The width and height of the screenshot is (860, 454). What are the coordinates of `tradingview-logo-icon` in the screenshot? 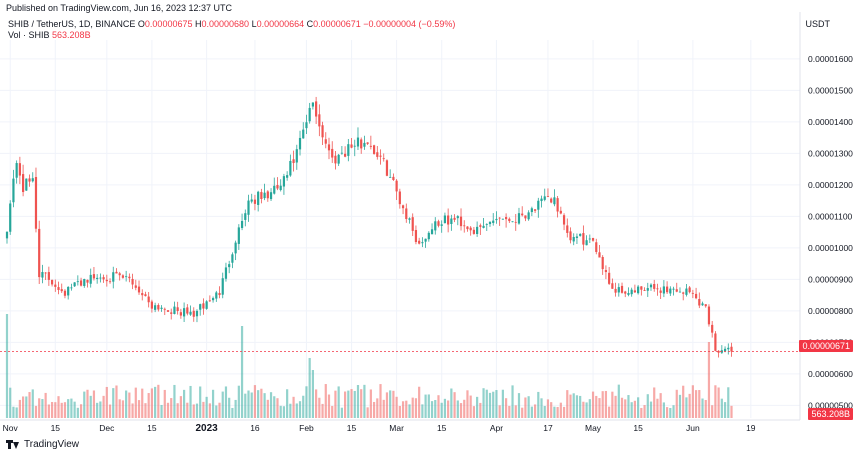 It's located at (13, 444).